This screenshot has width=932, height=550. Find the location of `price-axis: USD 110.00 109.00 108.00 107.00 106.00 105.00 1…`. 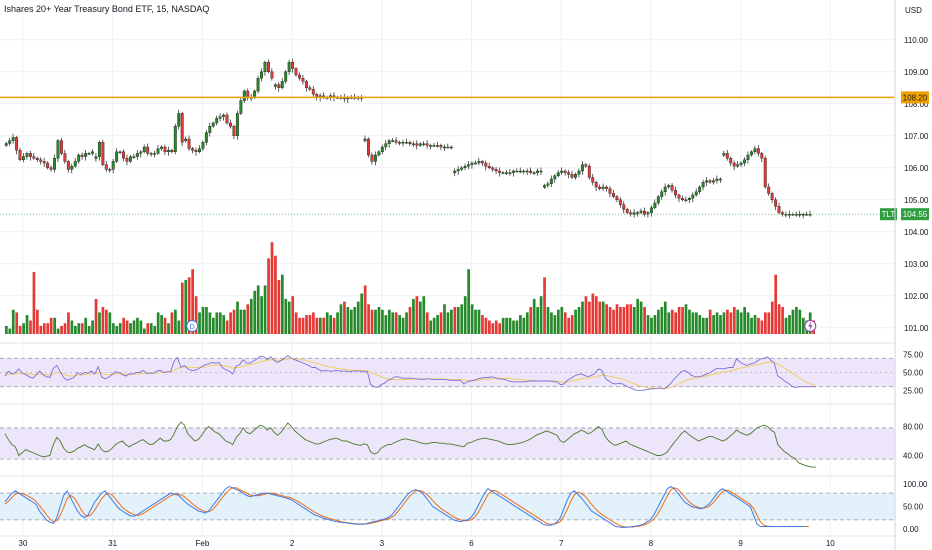

price-axis: USD 110.00 109.00 108.00 107.00 106.00 105.00 1… is located at coordinates (911, 275).